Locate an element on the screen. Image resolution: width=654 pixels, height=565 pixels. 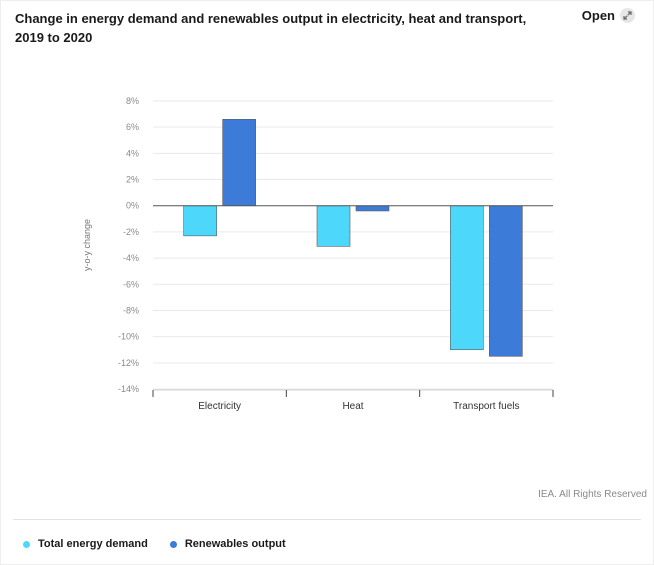
y-tick-label: -12% is located at coordinates (128, 363).